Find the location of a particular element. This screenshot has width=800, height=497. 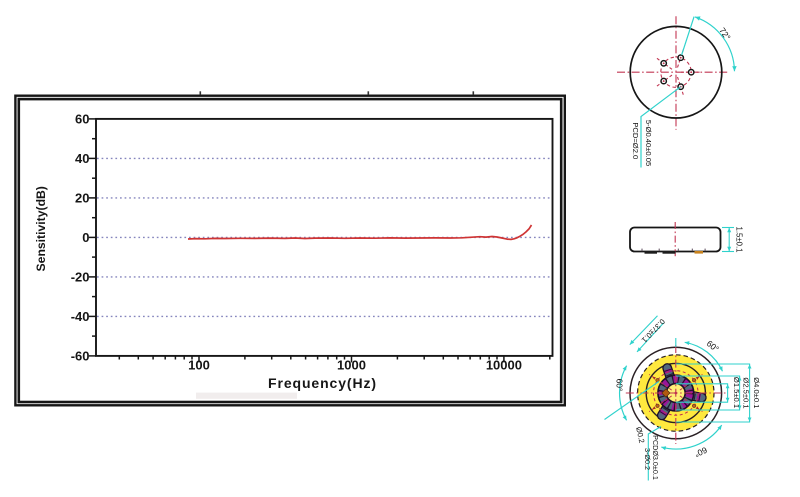

svg-text: -60 is located at coordinates (80, 356).